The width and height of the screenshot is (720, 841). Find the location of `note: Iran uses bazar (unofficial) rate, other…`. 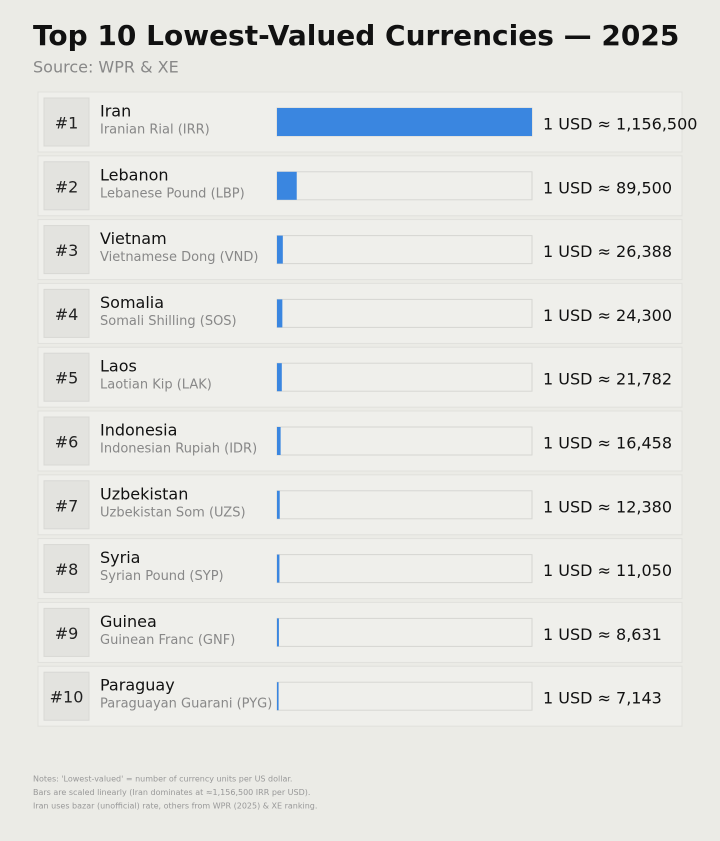

note: Iran uses bazar (unofficial) rate, other… is located at coordinates (175, 806).